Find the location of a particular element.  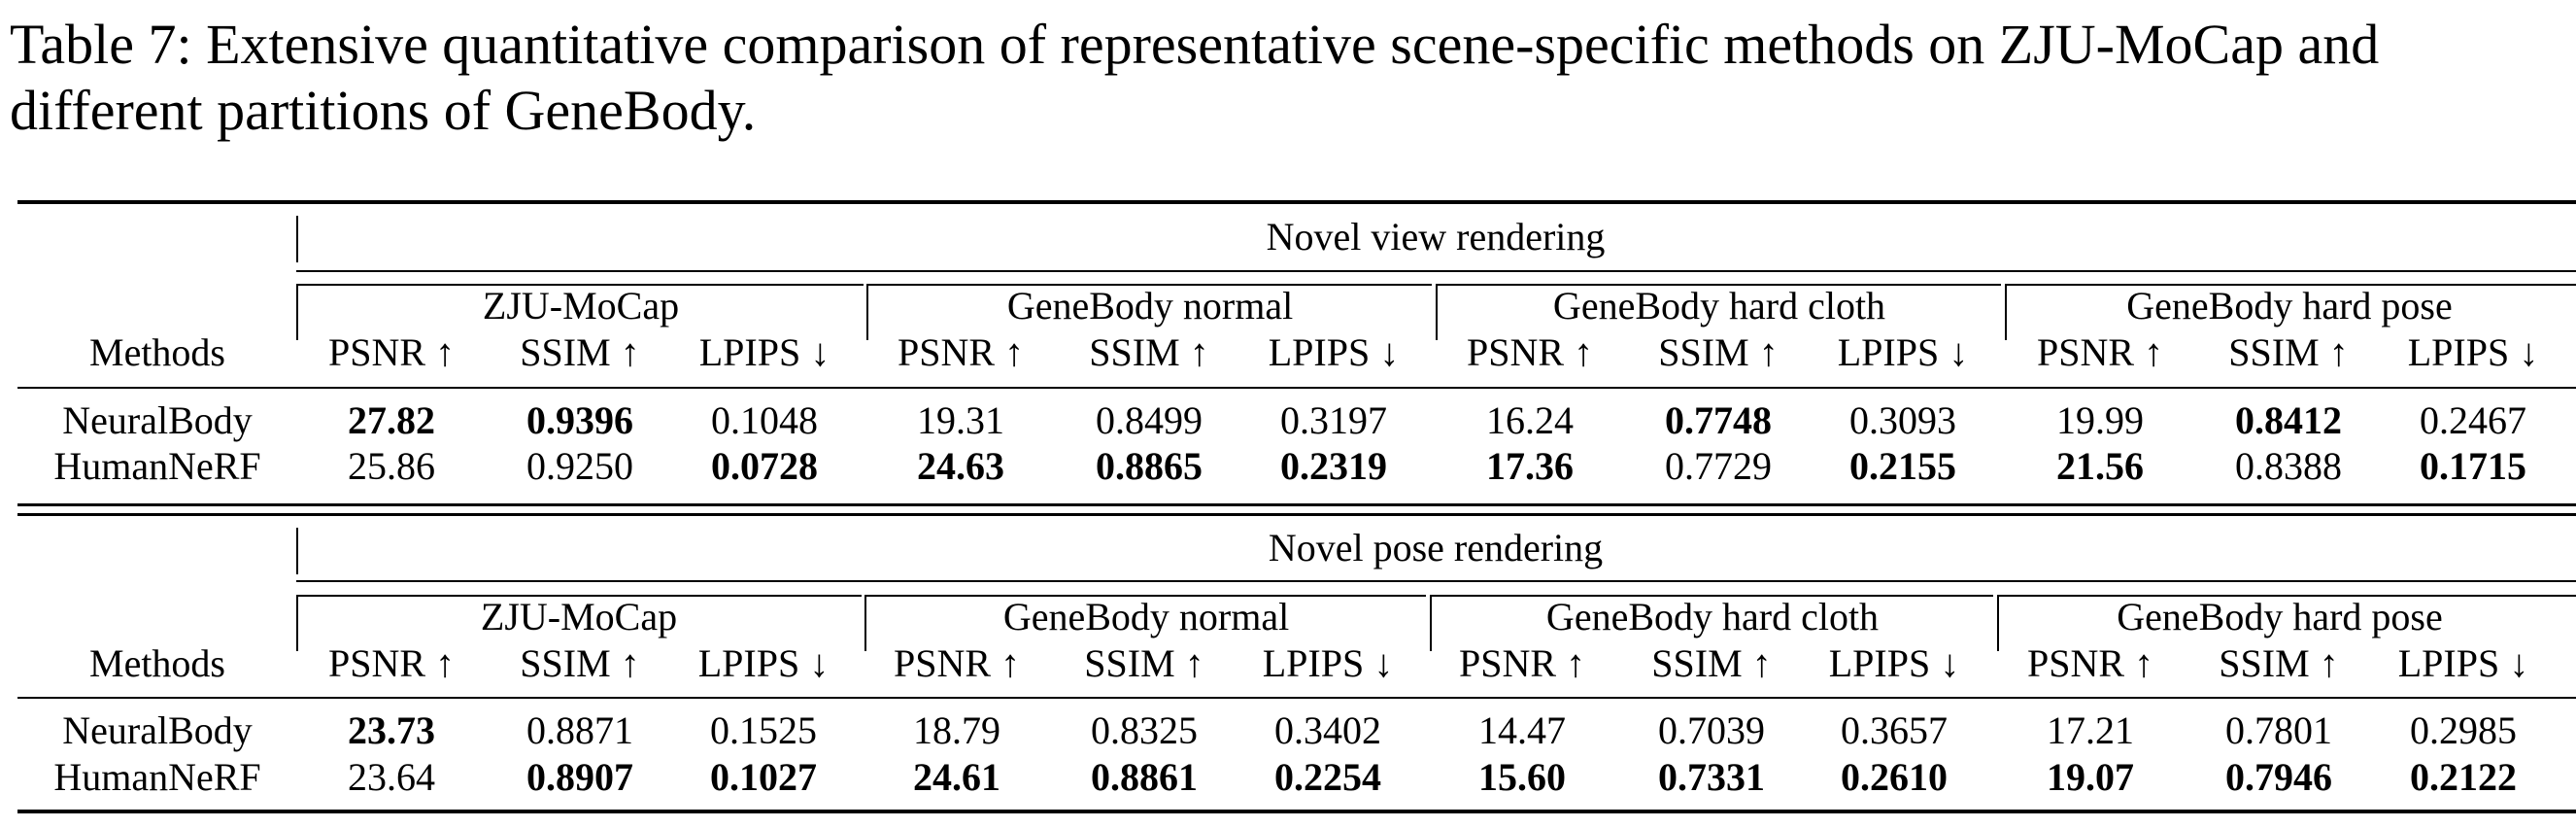

table-cell: 24.61 is located at coordinates (956, 777).